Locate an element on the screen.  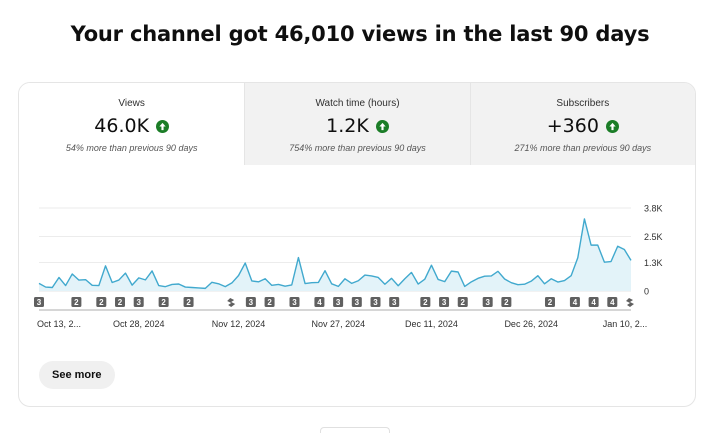
tab-note: 754% more than previous 90 days is located at coordinates (357, 148).